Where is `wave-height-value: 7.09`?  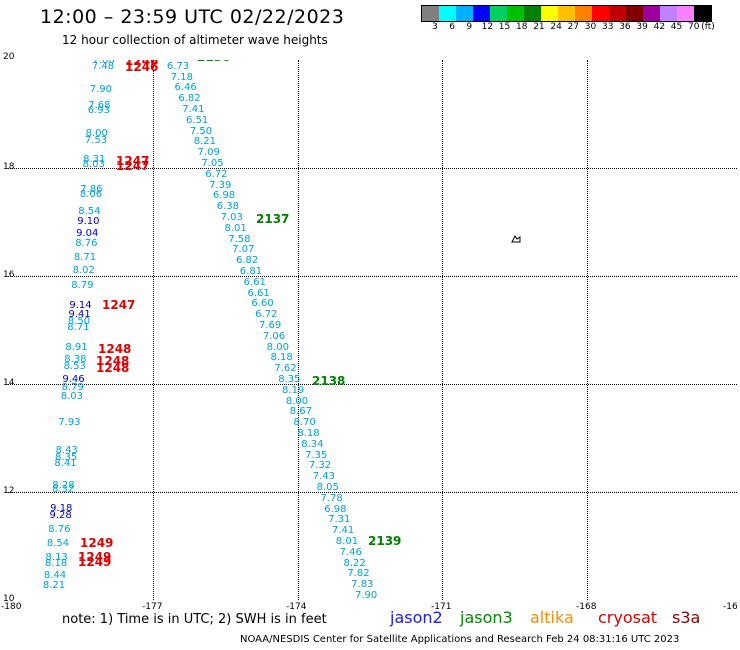
wave-height-value: 7.09 is located at coordinates (208, 153).